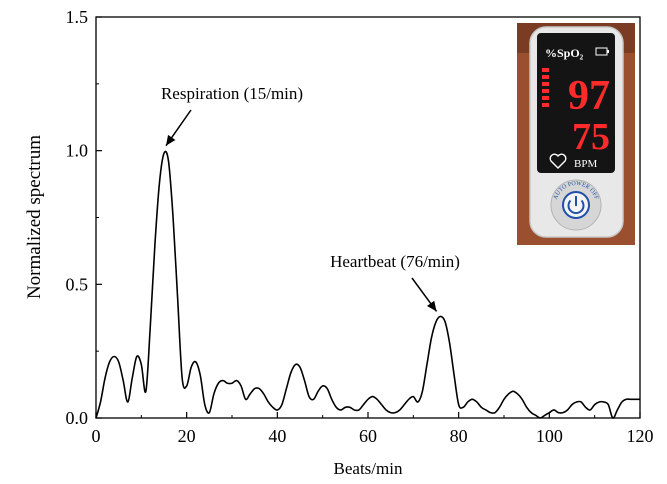 The image size is (667, 484). I want to click on x-tick-label: 20, so click(187, 436).